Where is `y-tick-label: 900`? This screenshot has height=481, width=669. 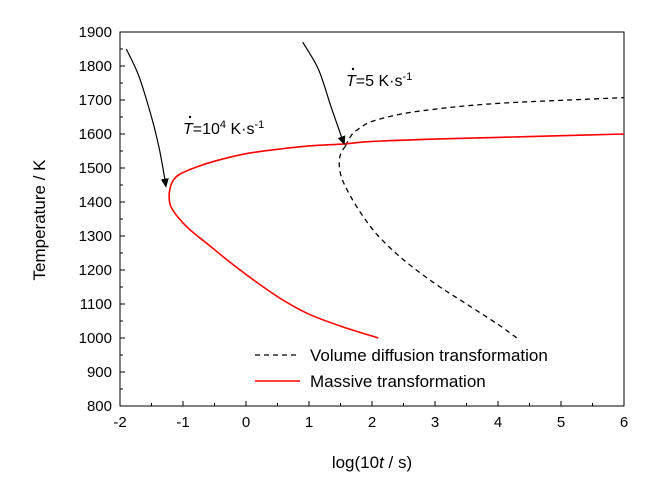
y-tick-label: 900 is located at coordinates (99, 372).